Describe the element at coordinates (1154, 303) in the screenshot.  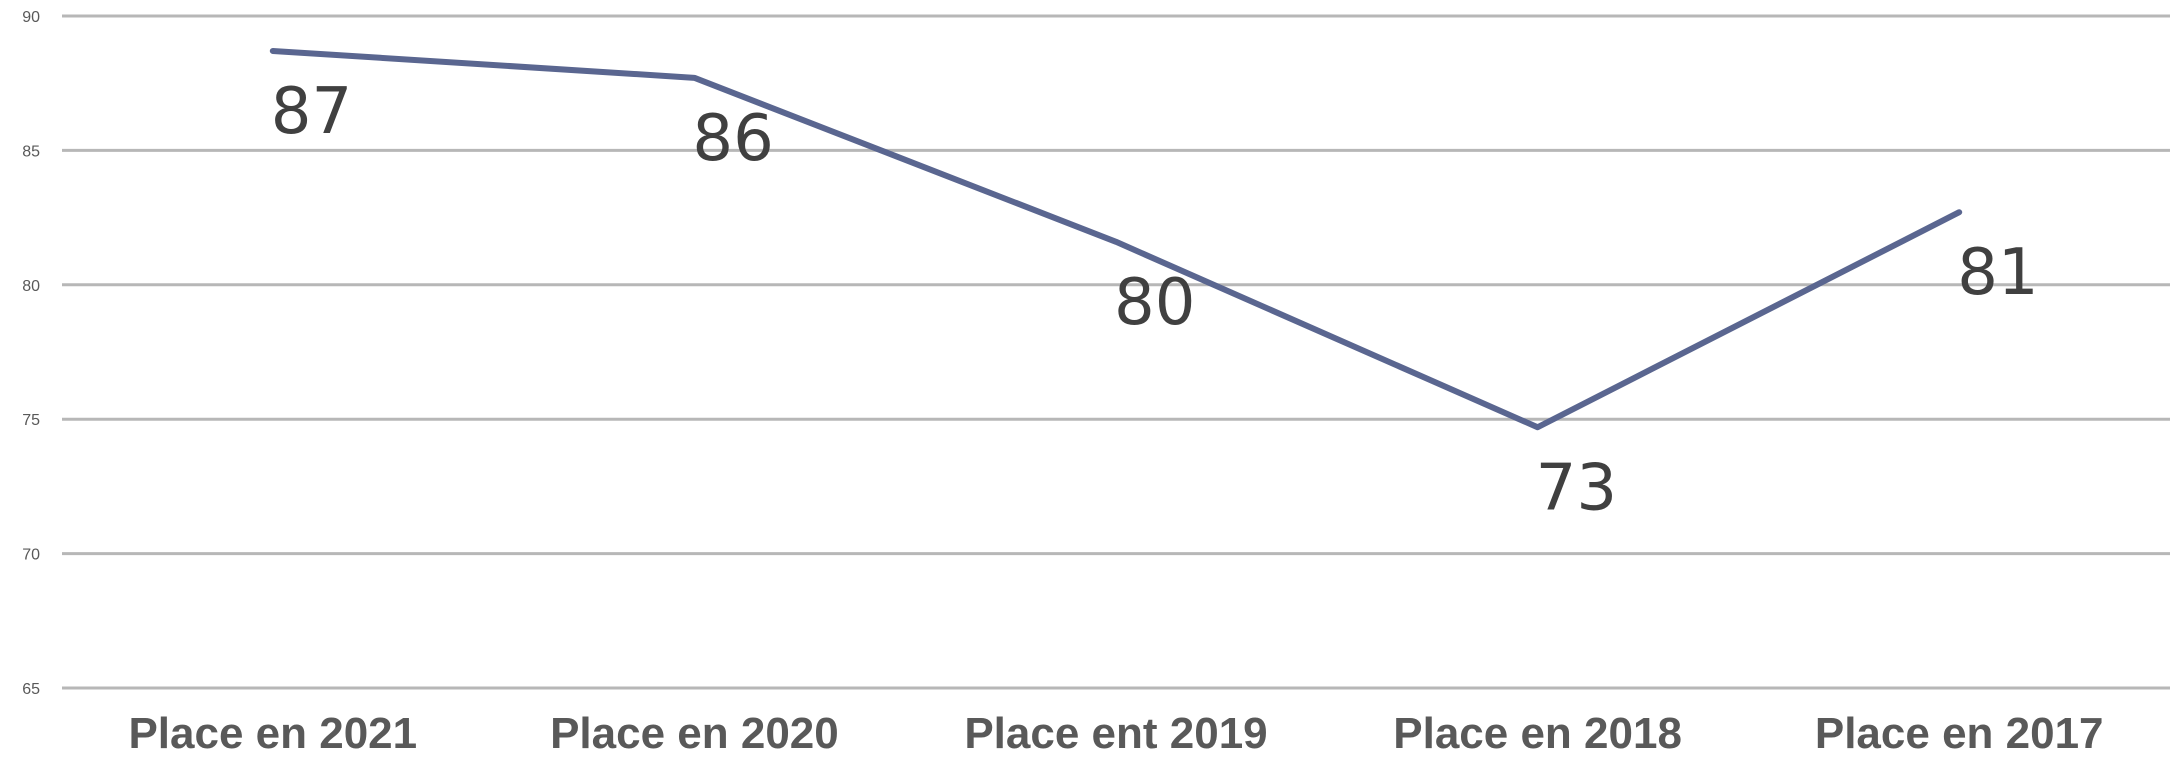
I see `data-label: 80` at that location.